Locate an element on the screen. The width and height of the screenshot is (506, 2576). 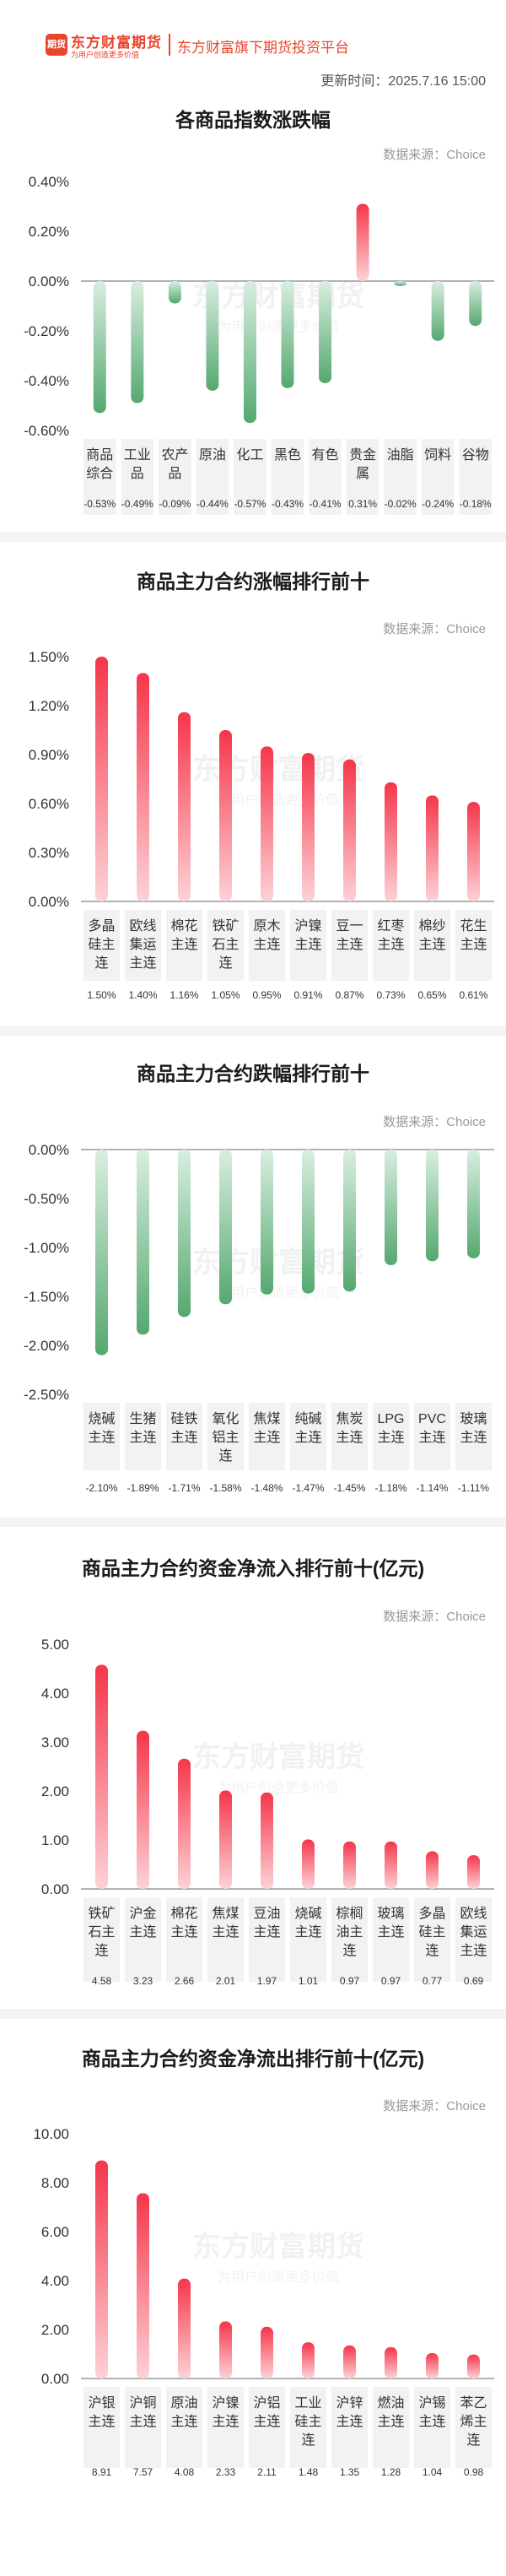
value-label: 0.61% is located at coordinates (473, 995).